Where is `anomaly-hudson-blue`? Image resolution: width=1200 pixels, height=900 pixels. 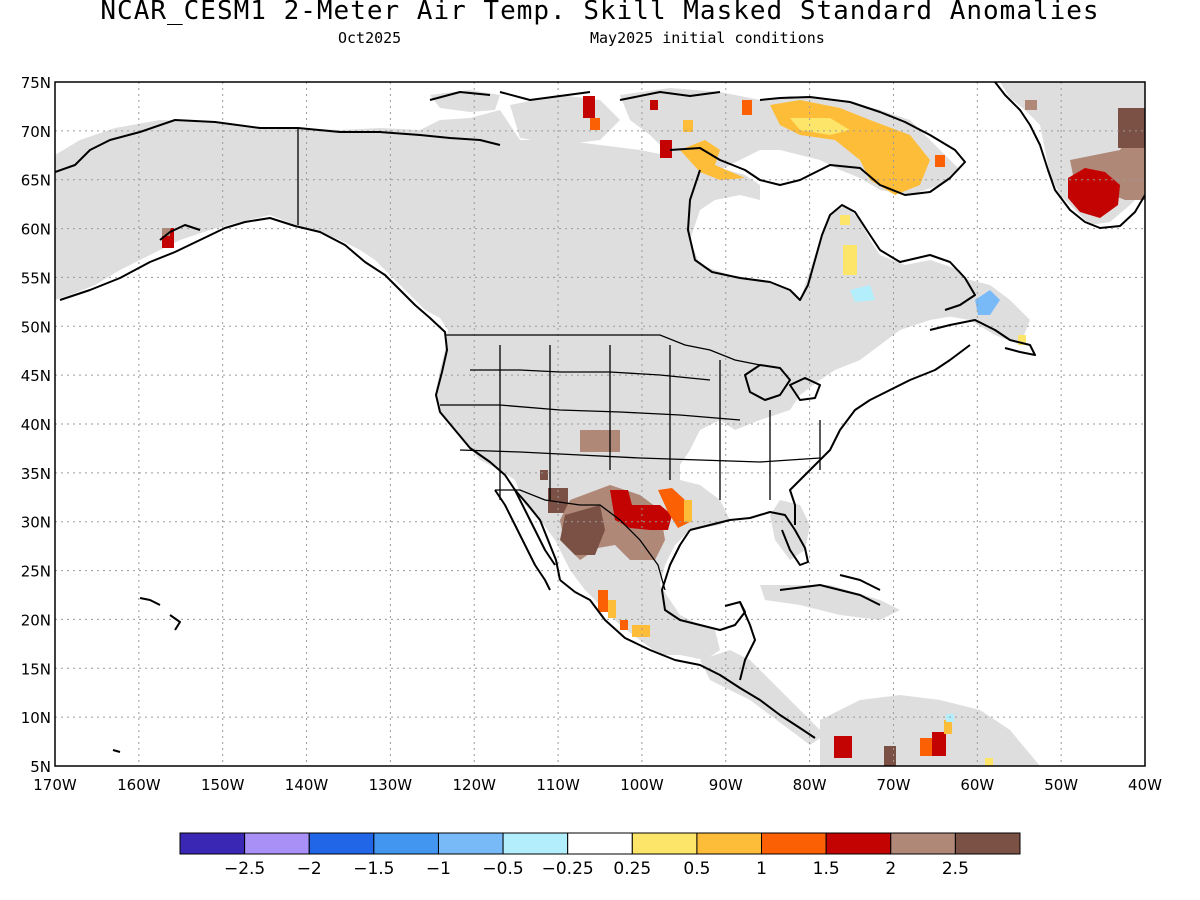 anomaly-hudson-blue is located at coordinates (862, 293).